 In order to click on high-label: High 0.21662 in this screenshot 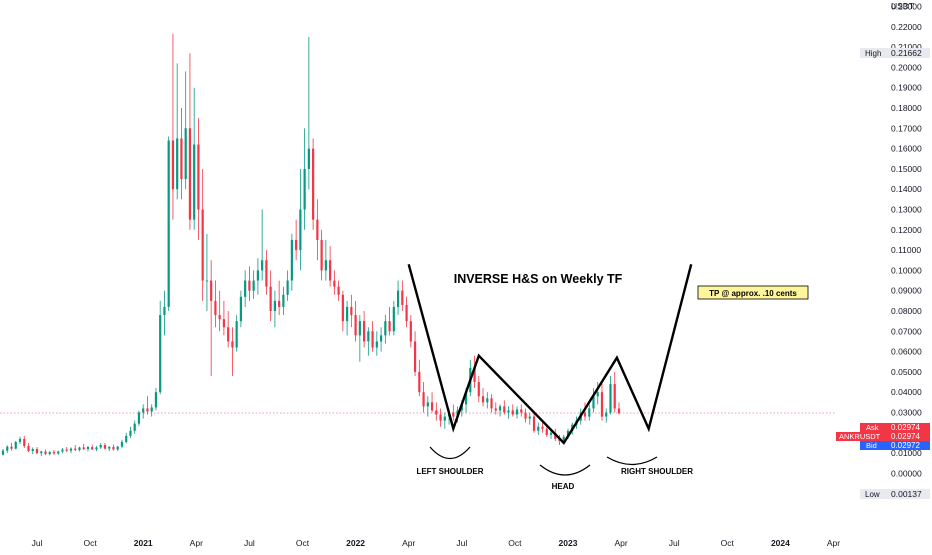, I will do `click(895, 53)`.